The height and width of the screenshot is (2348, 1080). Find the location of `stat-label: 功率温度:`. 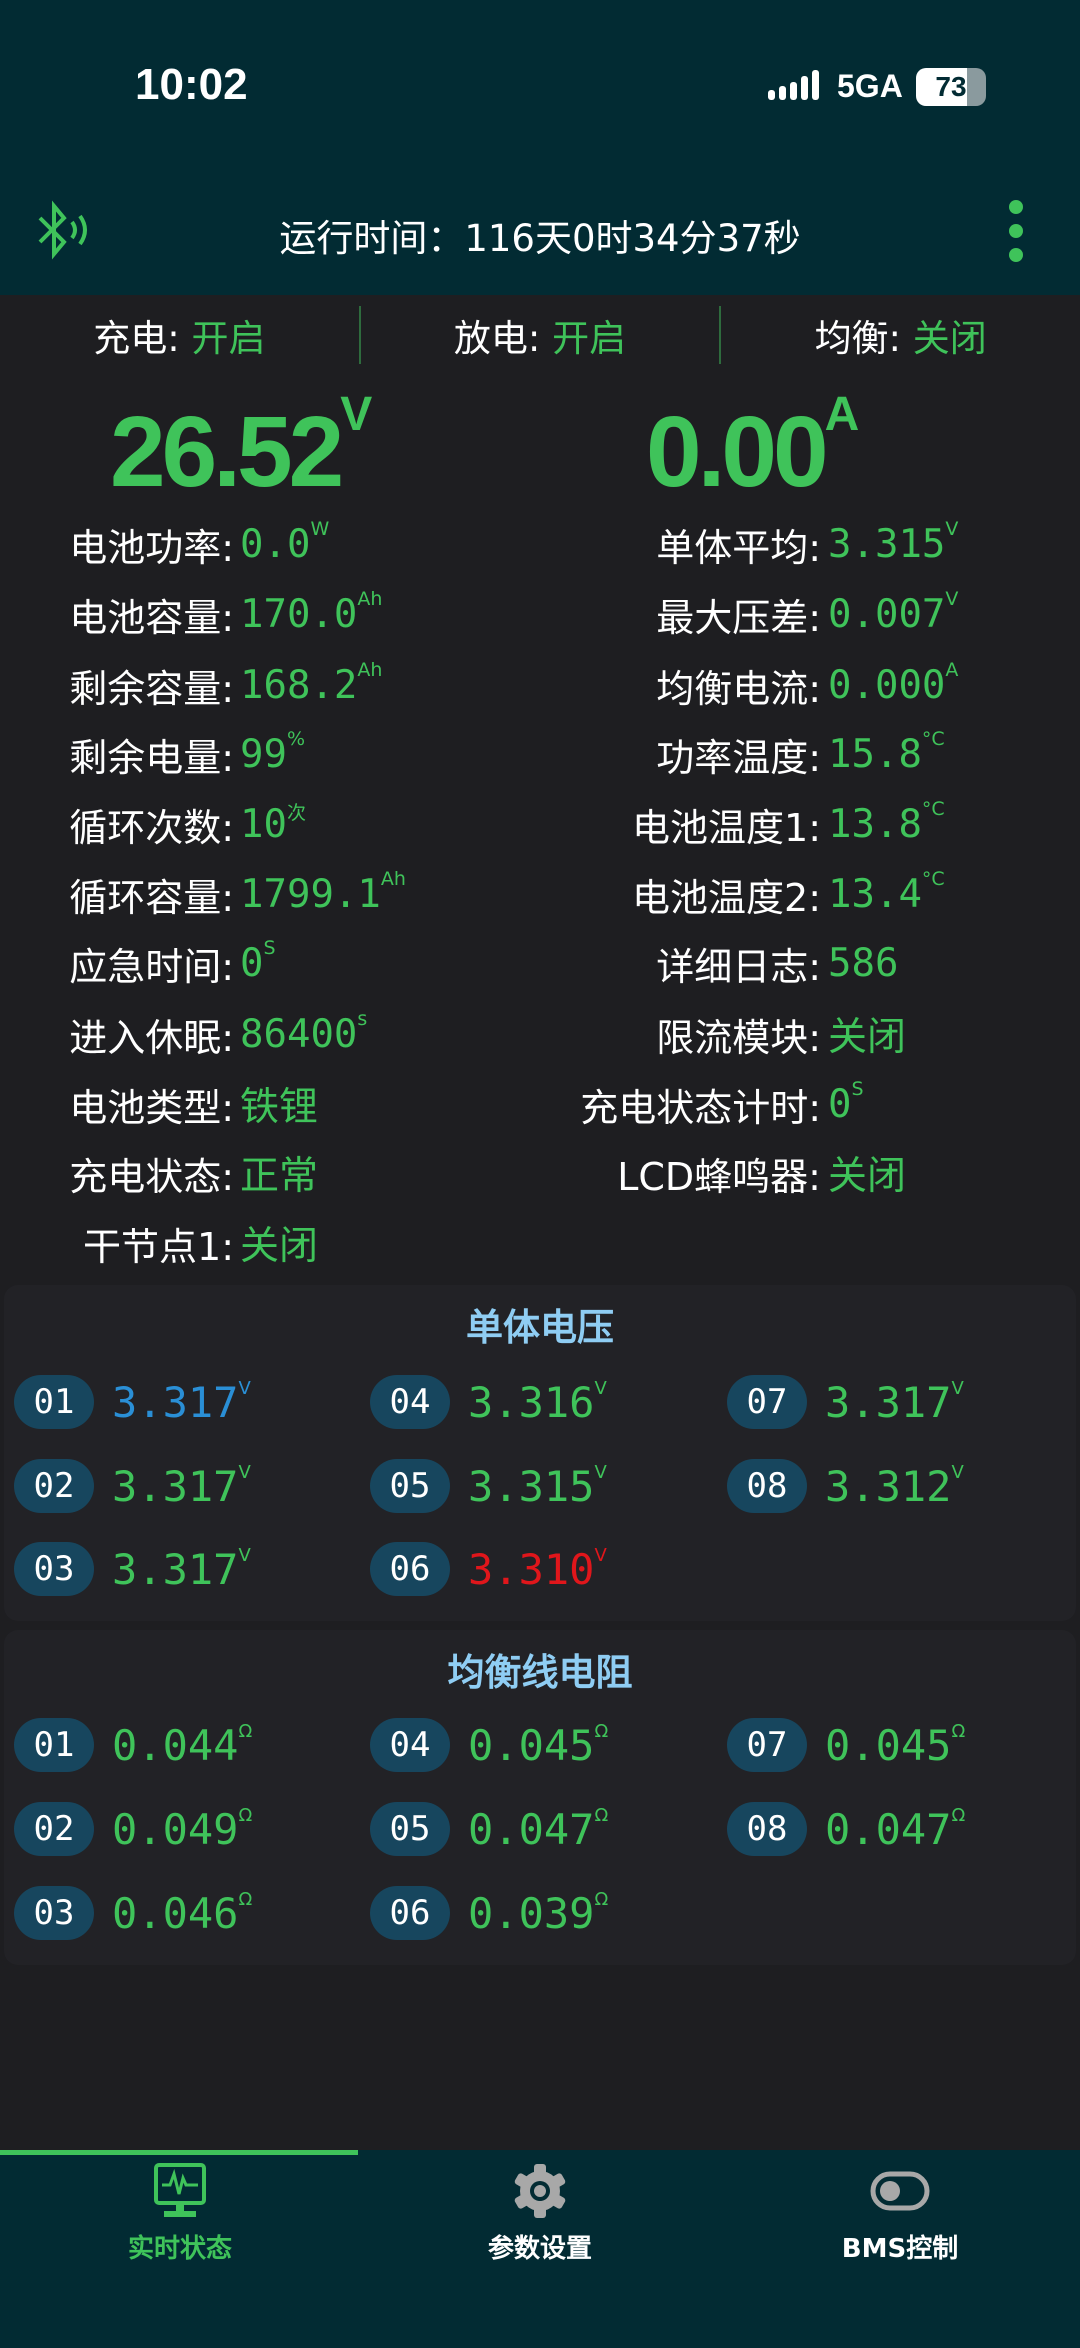

stat-label: 功率温度: is located at coordinates (738, 757).